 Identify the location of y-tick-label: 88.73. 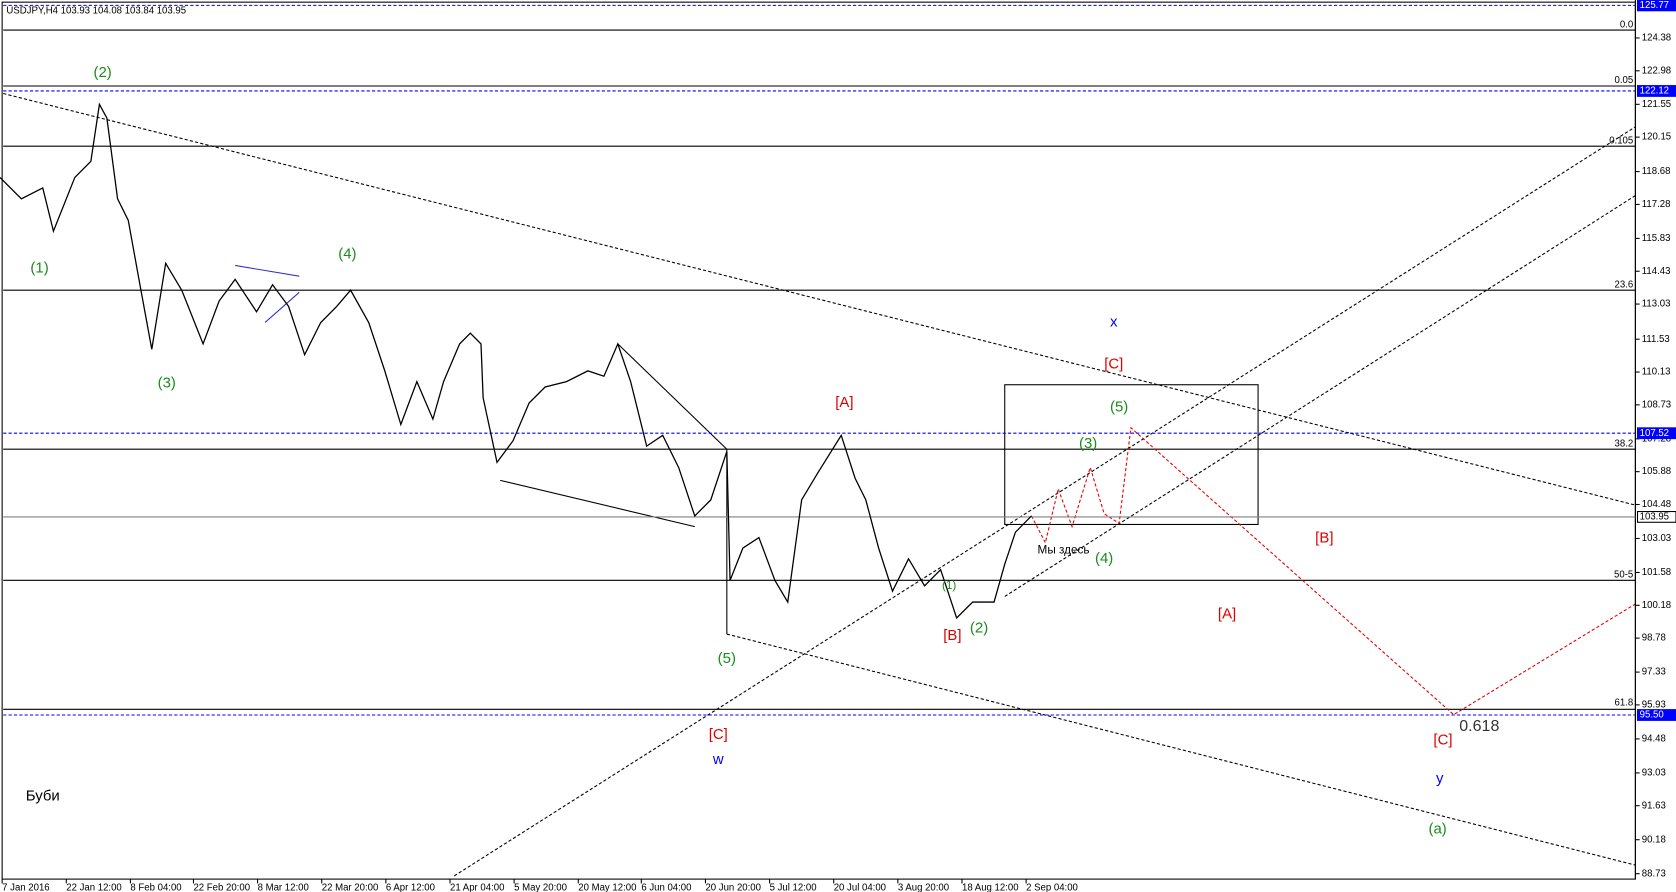
(1654, 873).